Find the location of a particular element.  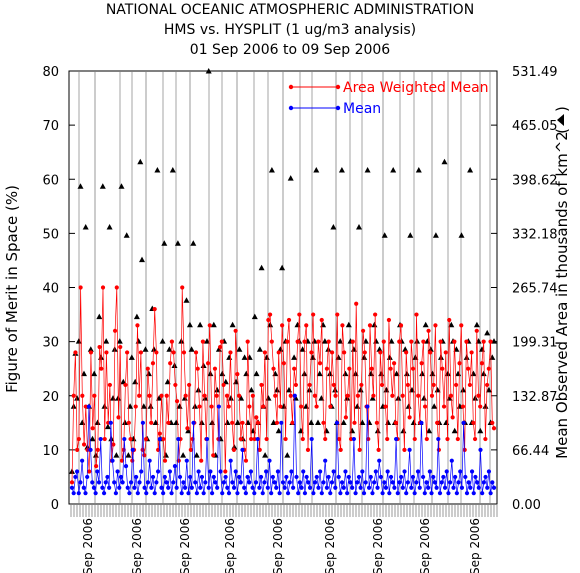

right-tick-label: 66.44 is located at coordinates (530, 451).